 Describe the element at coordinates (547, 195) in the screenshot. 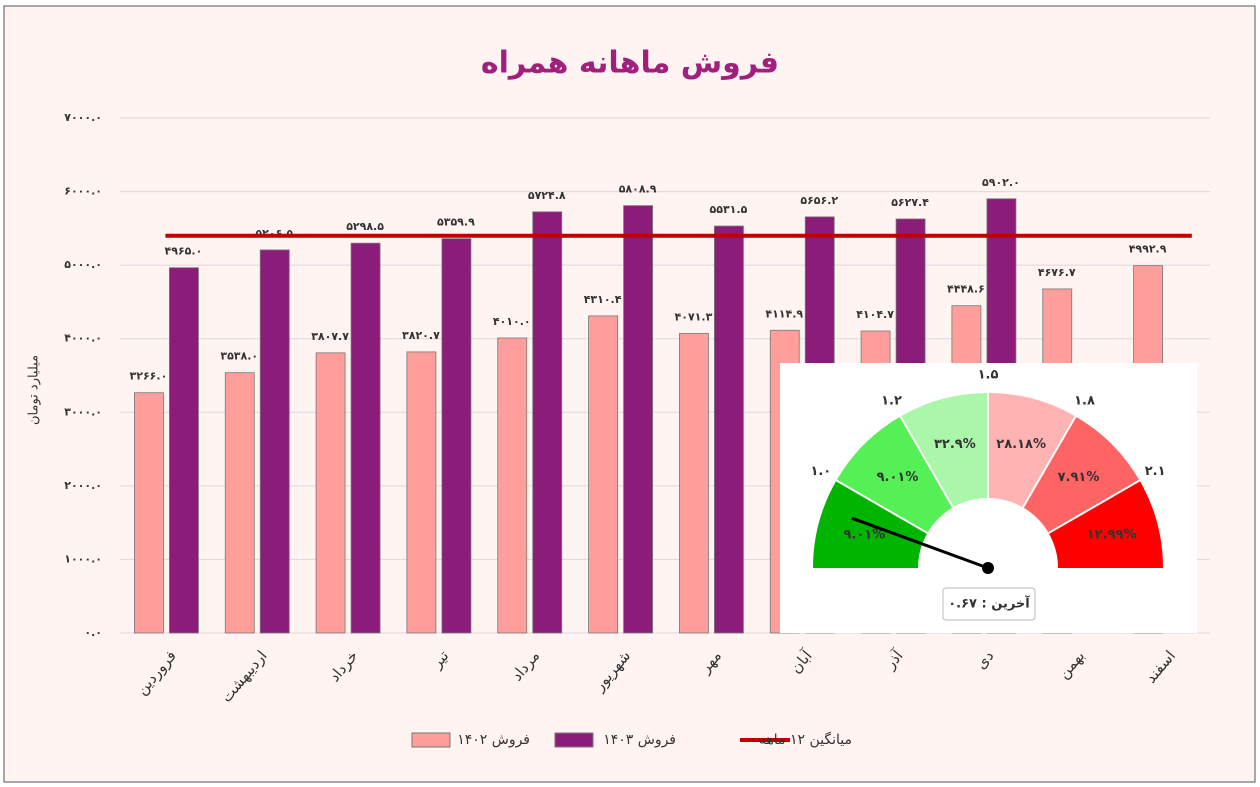

I see `data-label: ۵۷۲۴.۸` at that location.